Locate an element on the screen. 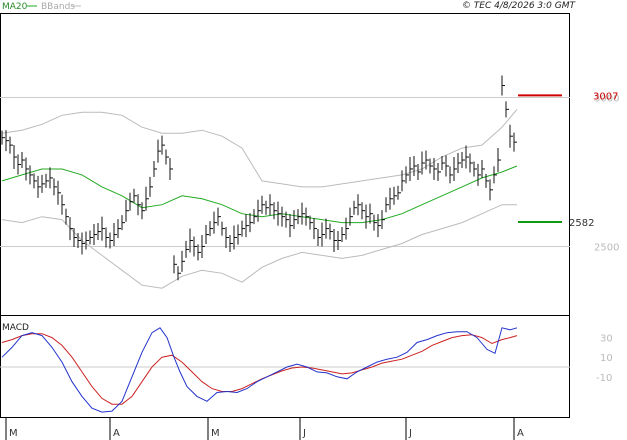 This screenshot has height=440, width=627. support-label: 2582 is located at coordinates (581, 223).